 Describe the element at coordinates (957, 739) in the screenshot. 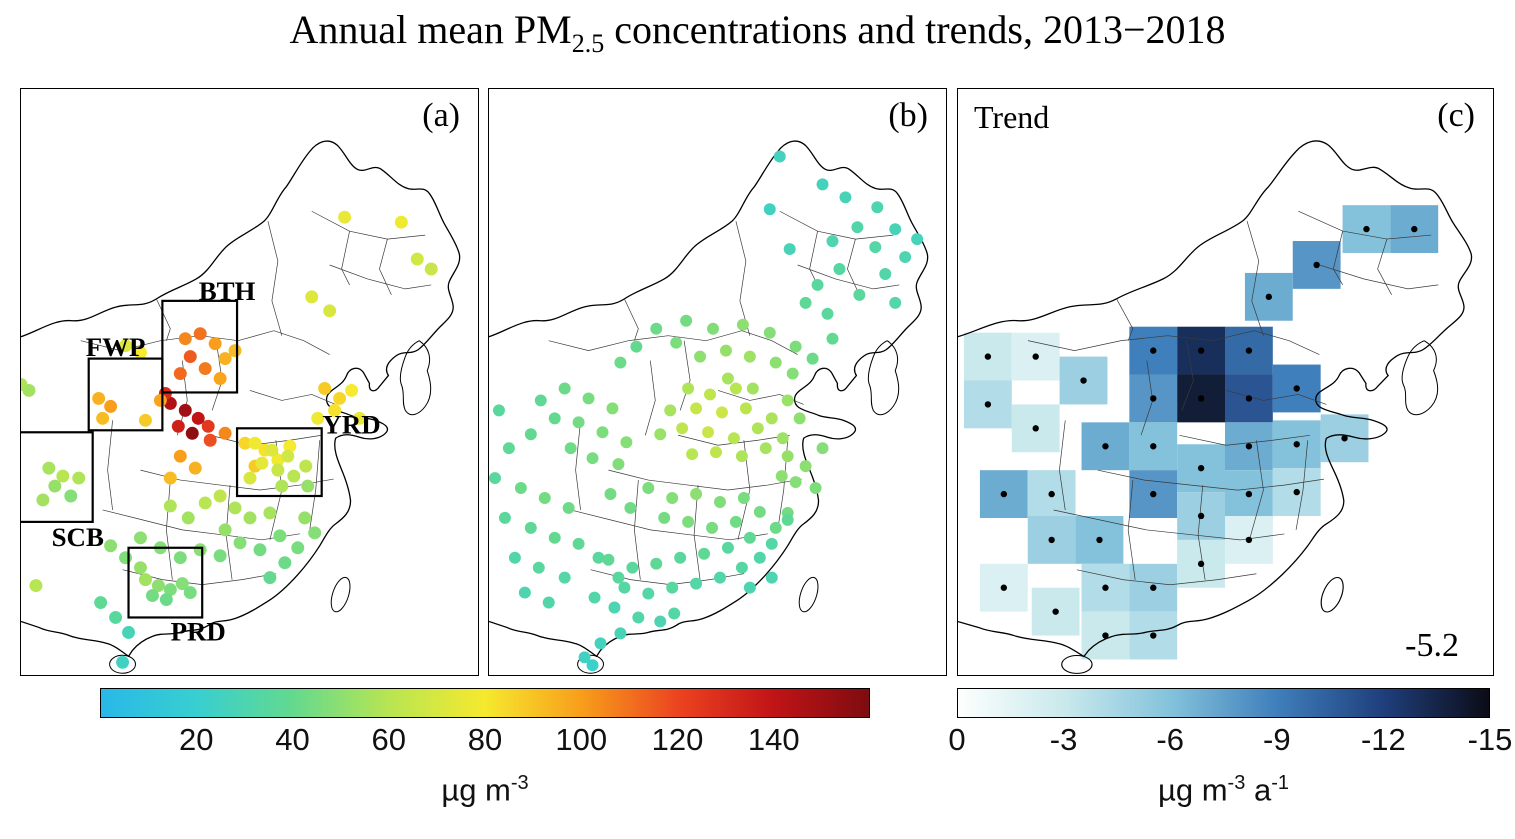

I see `colorbar-tick-label: 0` at that location.